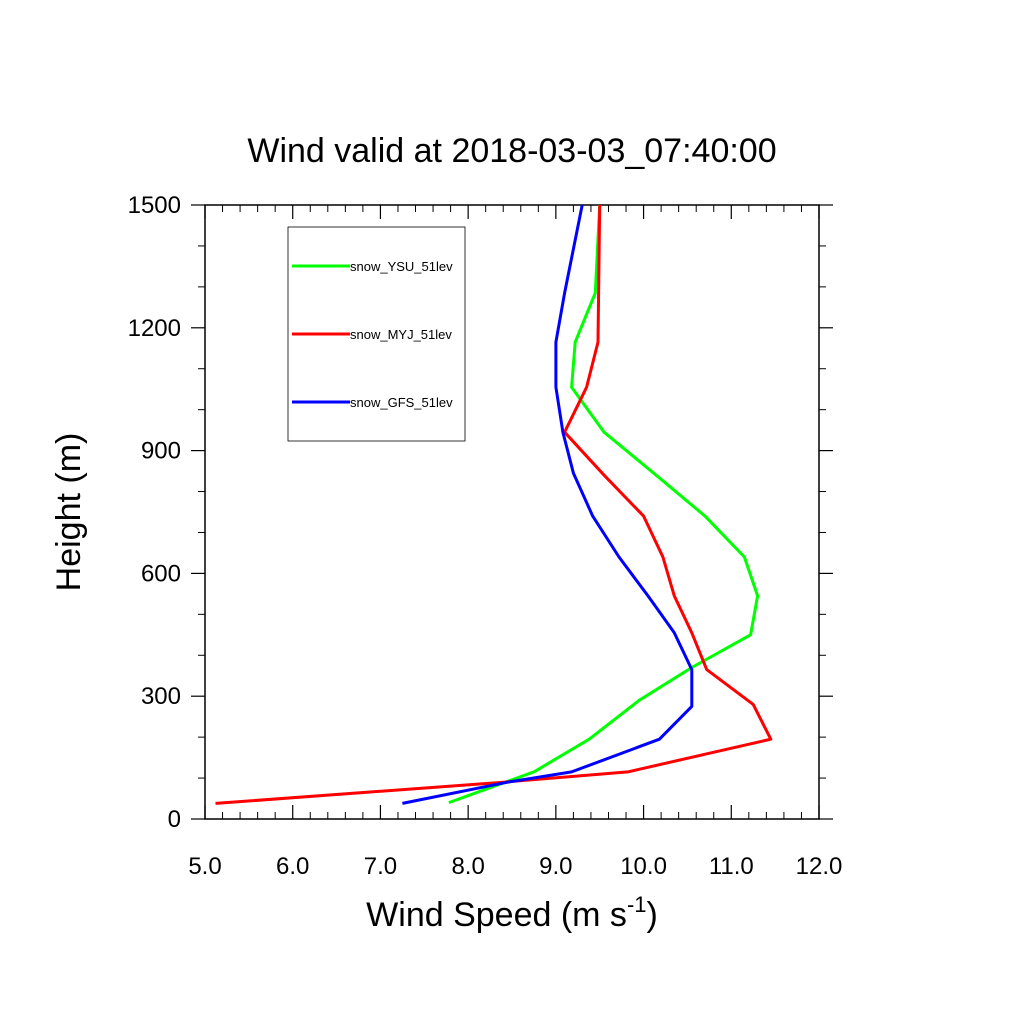 This screenshot has height=1024, width=1024. I want to click on y-tick-label: 600, so click(161, 573).